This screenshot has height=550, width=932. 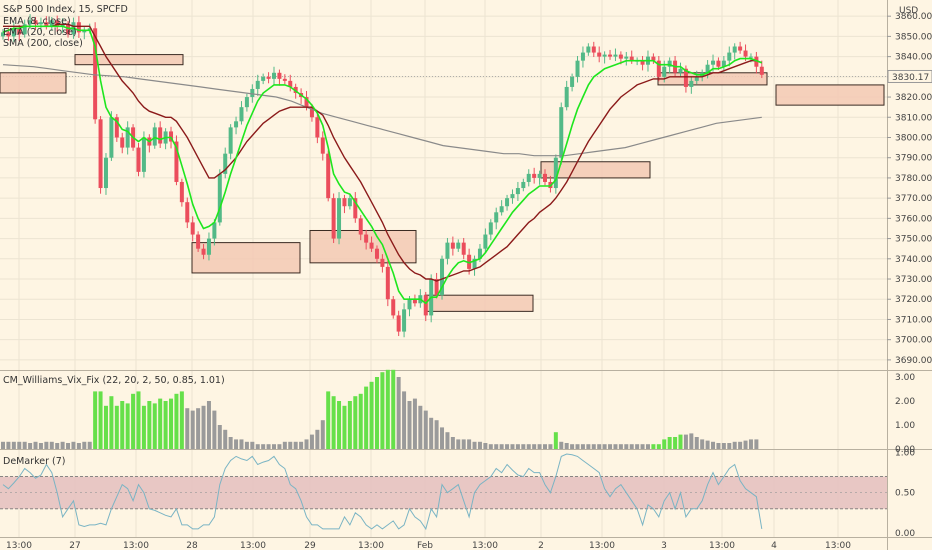 I want to click on price-tick-label-10: 3790.00, so click(x=913, y=159).